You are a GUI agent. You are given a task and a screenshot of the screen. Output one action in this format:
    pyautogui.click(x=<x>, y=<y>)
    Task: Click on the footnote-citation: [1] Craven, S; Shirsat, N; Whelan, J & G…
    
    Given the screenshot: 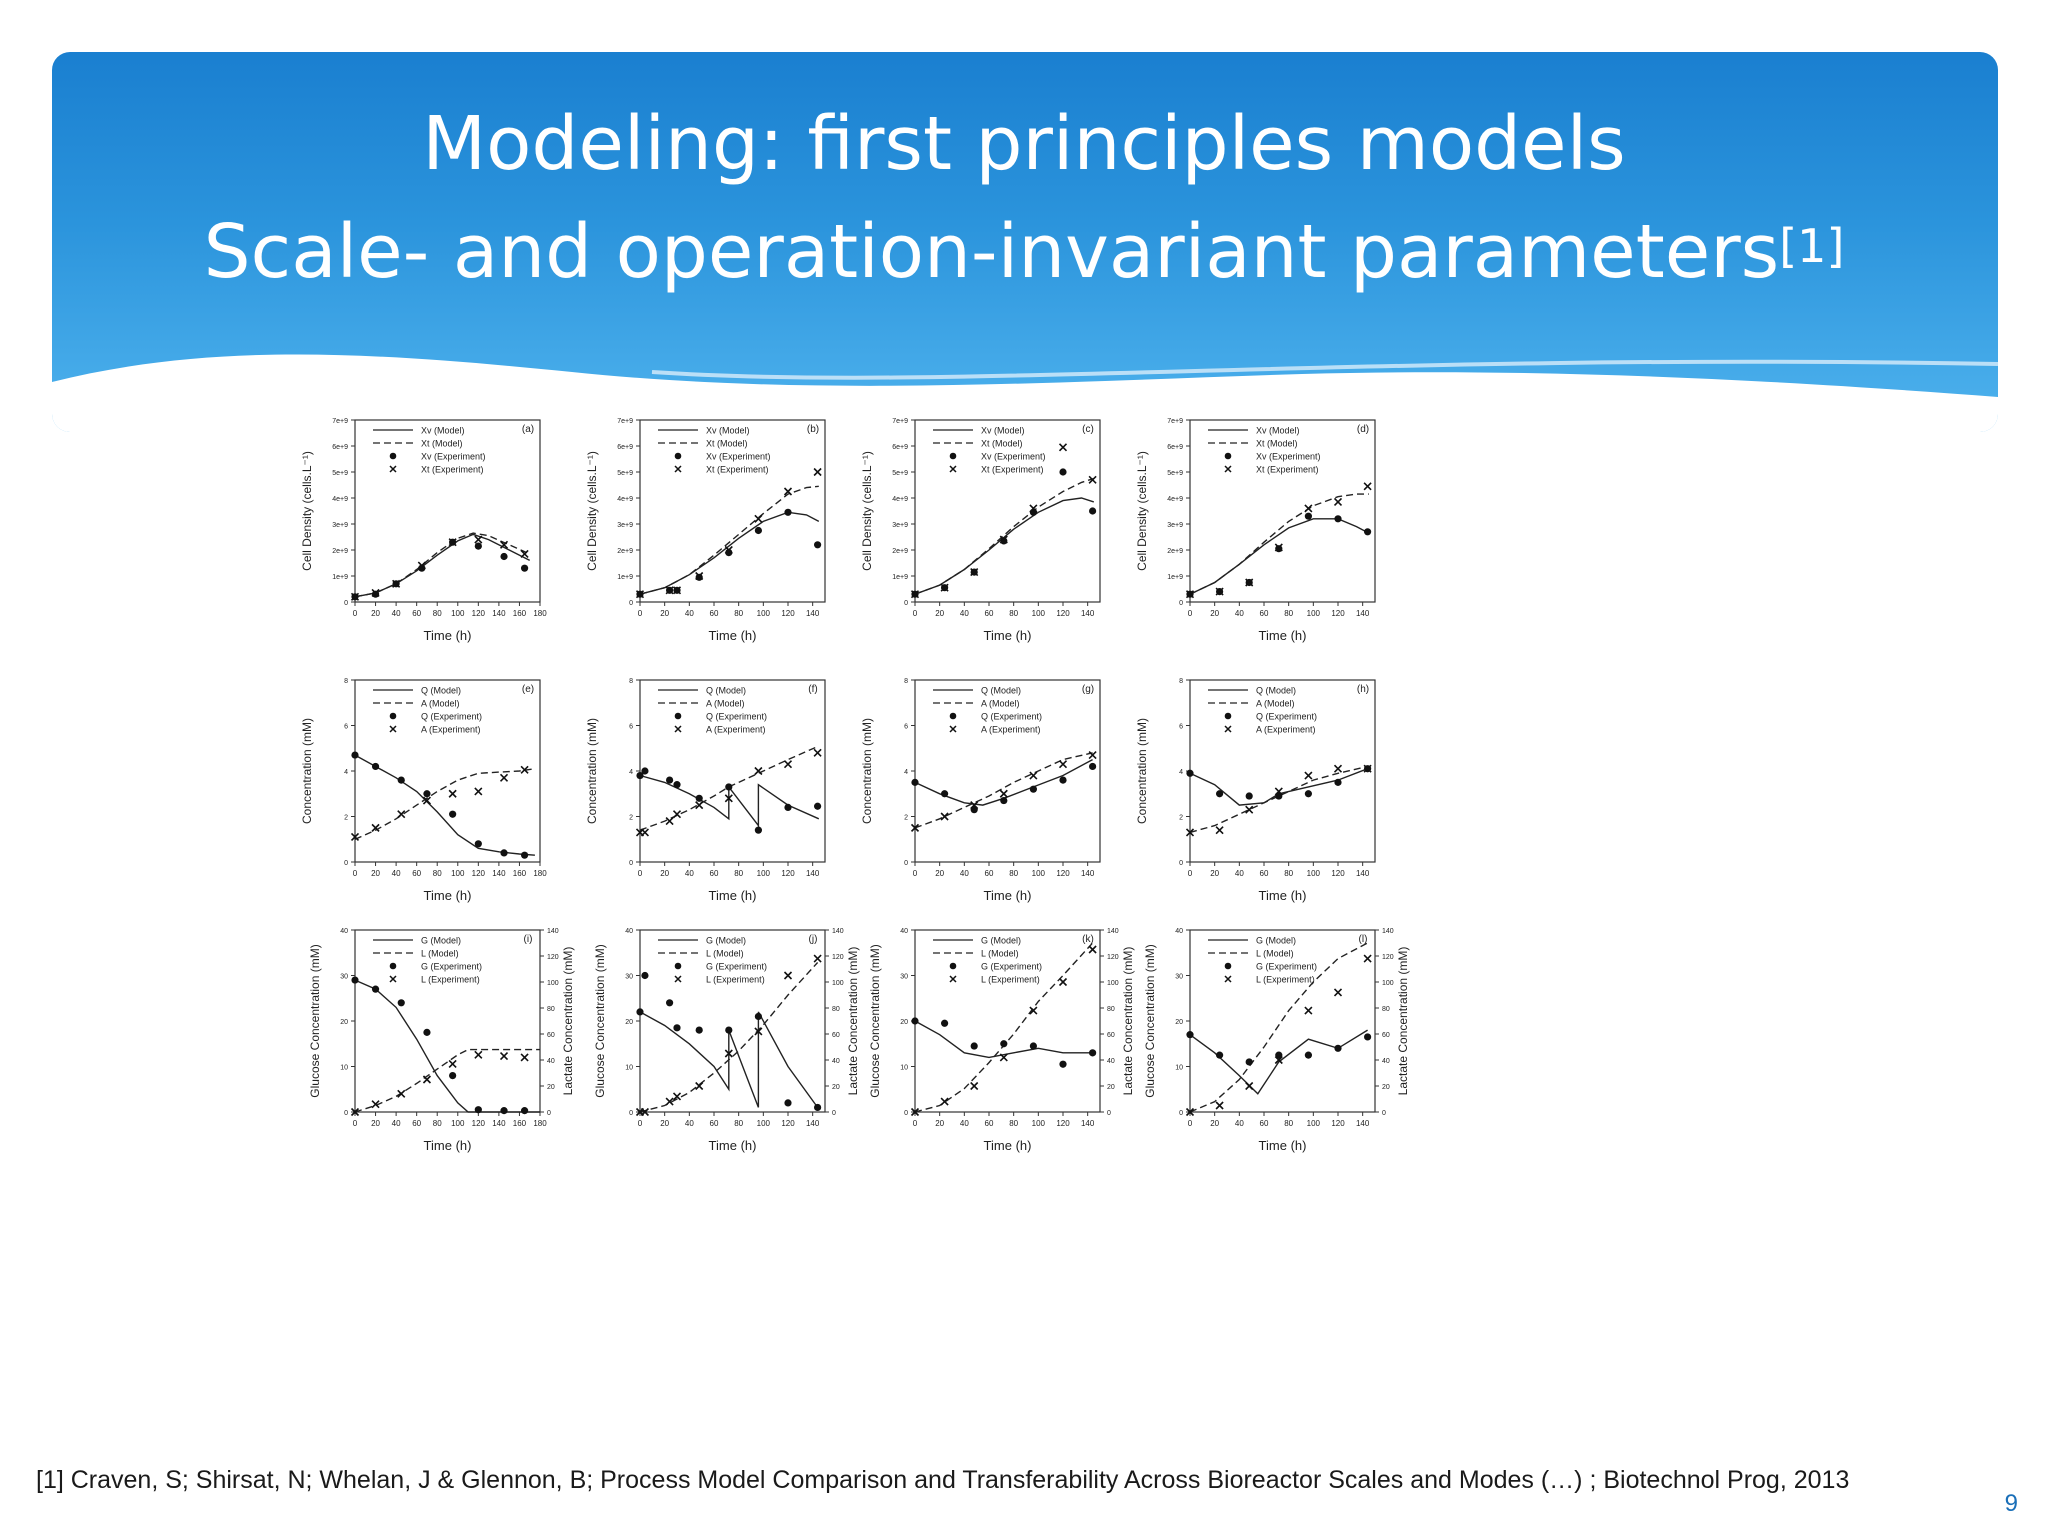 What is the action you would take?
    pyautogui.click(x=943, y=1480)
    